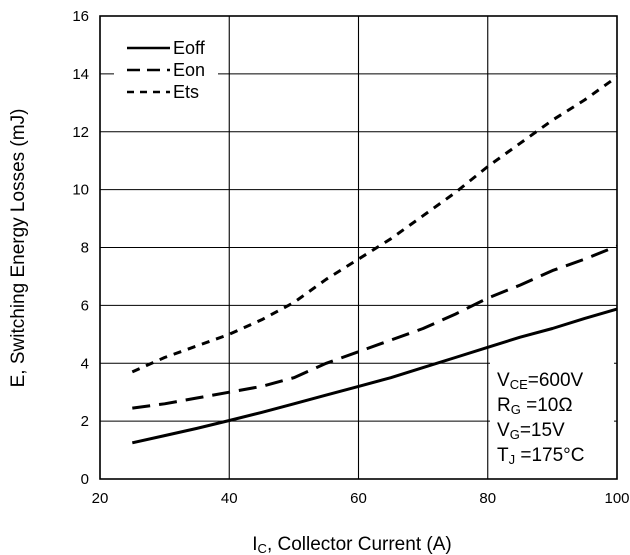 The height and width of the screenshot is (555, 630). Describe the element at coordinates (531, 431) in the screenshot. I see `condition-line: VG=15V` at that location.